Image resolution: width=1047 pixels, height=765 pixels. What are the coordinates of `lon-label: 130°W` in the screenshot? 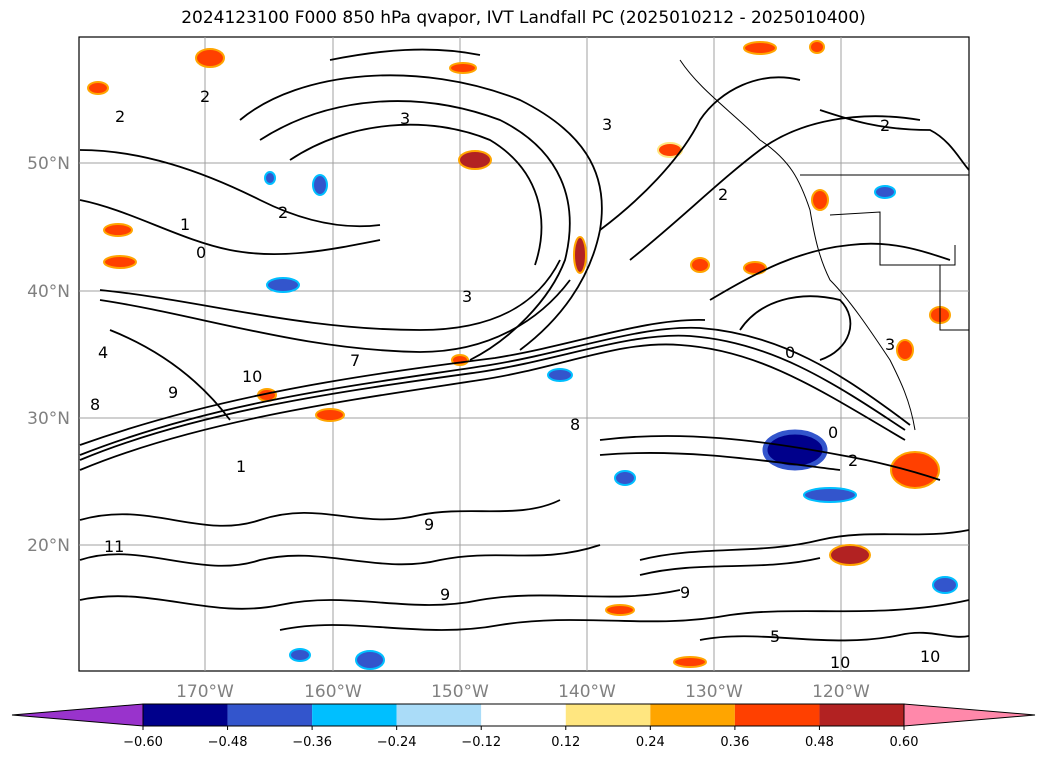 It's located at (714, 692).